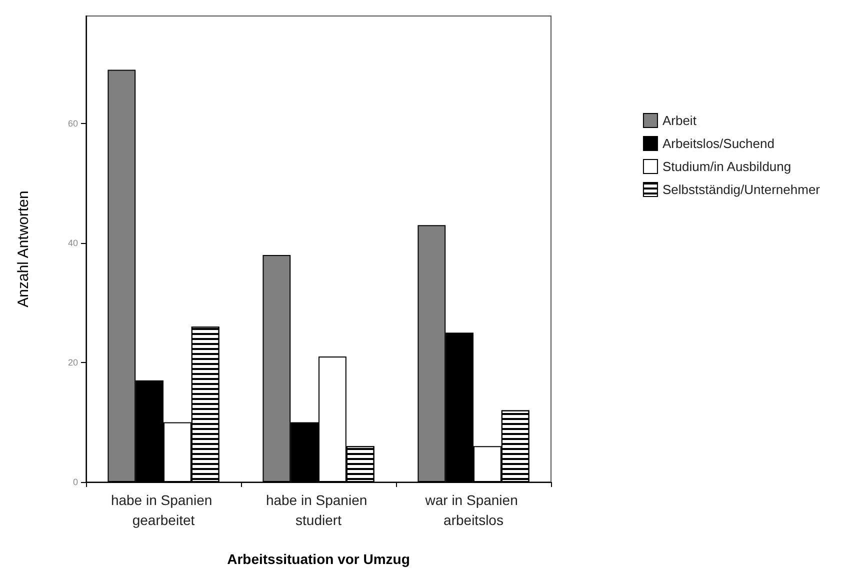 This screenshot has width=841, height=583. Describe the element at coordinates (75, 482) in the screenshot. I see `y-tick-label: 0` at that location.